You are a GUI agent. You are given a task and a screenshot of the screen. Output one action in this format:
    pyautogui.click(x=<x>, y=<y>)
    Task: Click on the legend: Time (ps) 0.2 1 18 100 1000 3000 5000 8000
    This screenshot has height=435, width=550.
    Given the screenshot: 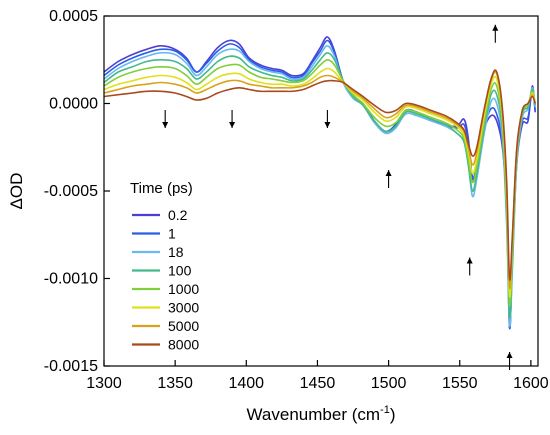 What is the action you would take?
    pyautogui.click(x=164, y=266)
    